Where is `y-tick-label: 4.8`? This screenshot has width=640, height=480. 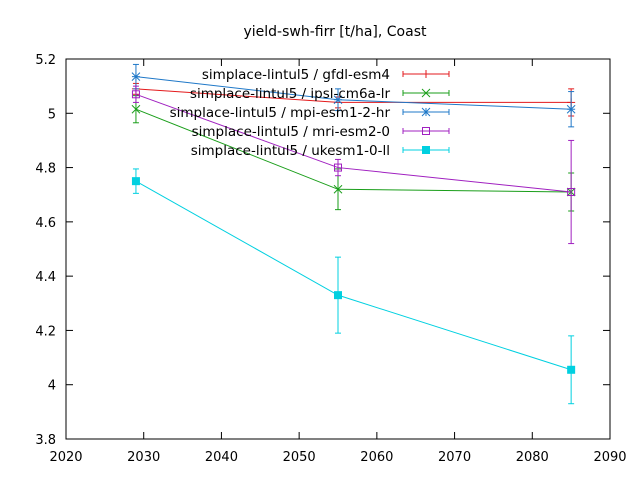
y-tick-label: 4.8 is located at coordinates (45, 169).